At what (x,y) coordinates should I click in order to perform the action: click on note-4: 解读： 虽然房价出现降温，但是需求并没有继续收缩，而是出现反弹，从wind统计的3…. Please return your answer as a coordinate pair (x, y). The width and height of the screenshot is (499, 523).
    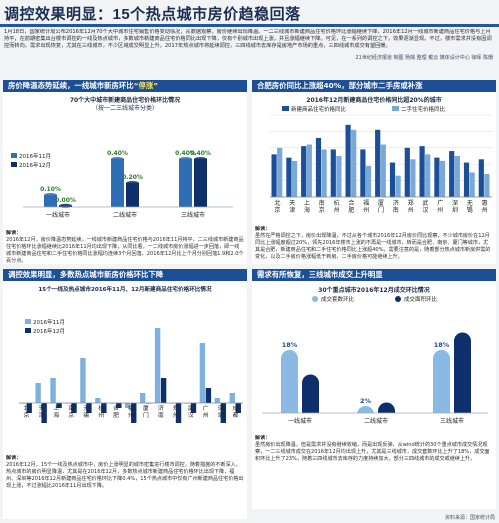
    Looking at the image, I should click on (374, 471).